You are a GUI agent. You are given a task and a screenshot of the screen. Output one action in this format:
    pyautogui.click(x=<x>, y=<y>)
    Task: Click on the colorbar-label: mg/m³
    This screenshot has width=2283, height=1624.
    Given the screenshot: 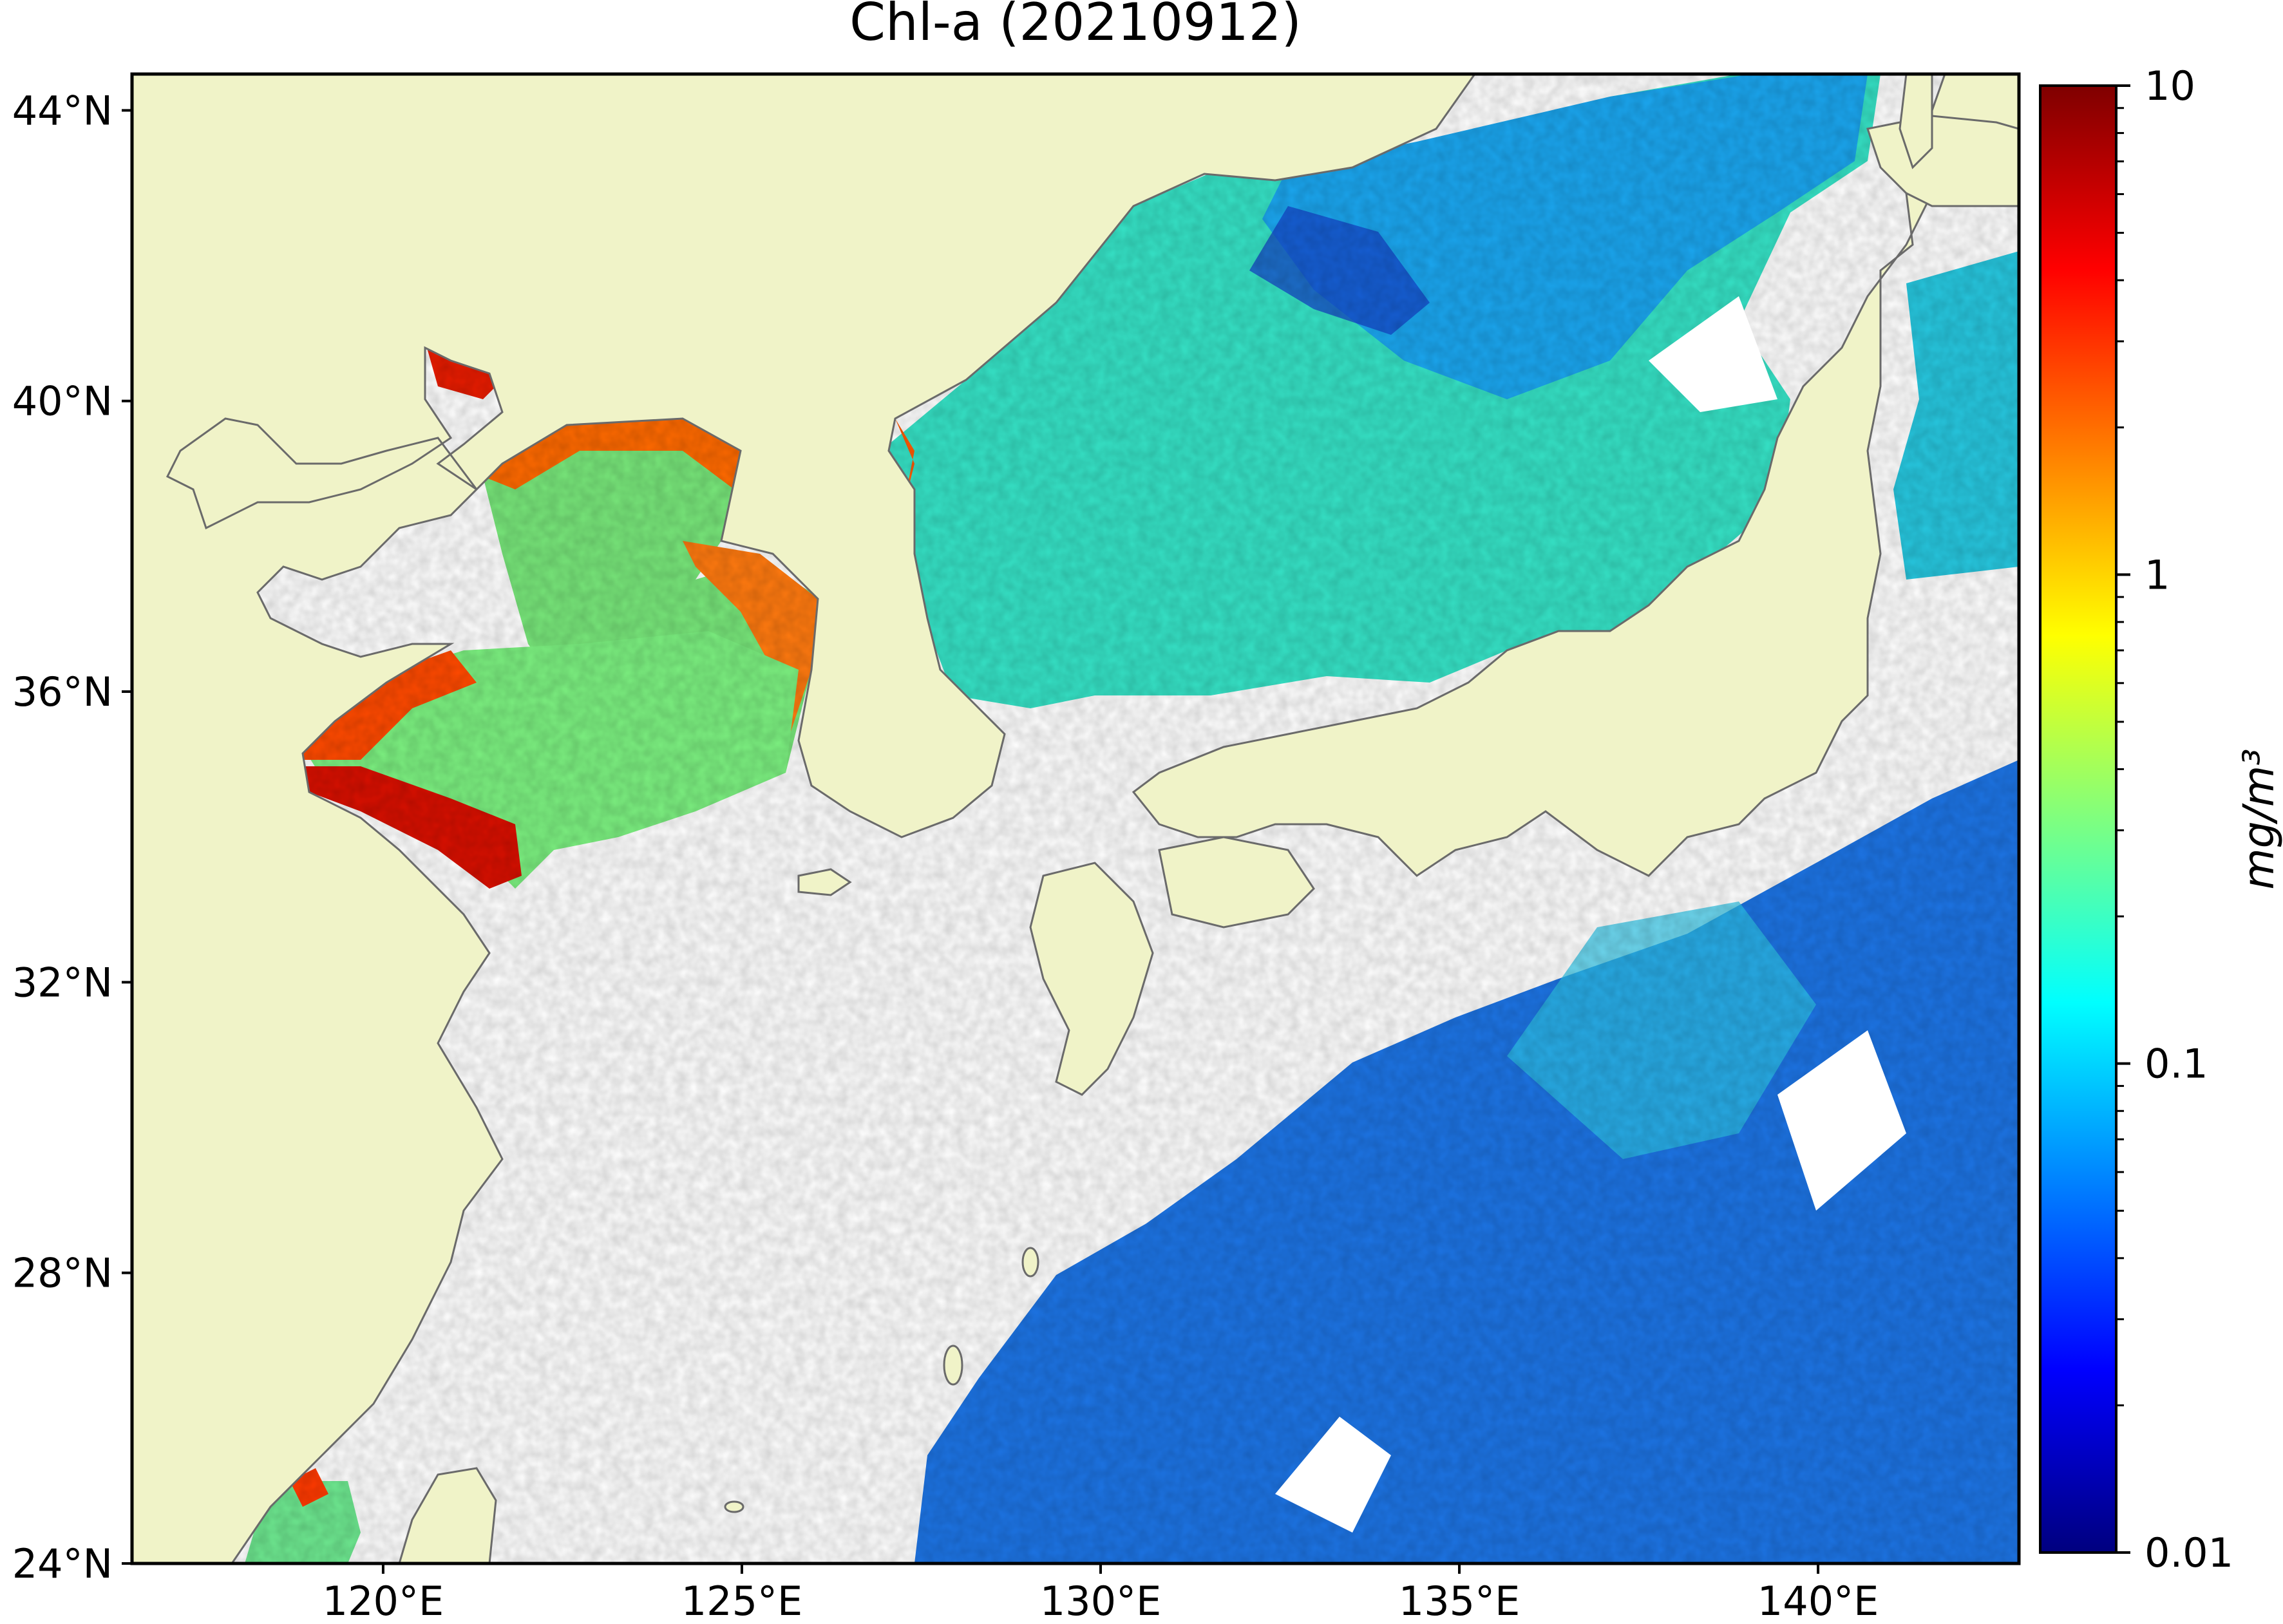 What is the action you would take?
    pyautogui.click(x=2258, y=818)
    